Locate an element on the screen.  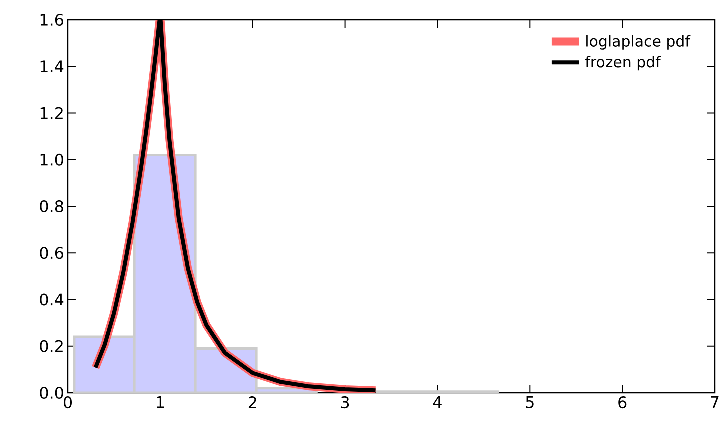
legend-label: frozen pdf is located at coordinates (623, 63).